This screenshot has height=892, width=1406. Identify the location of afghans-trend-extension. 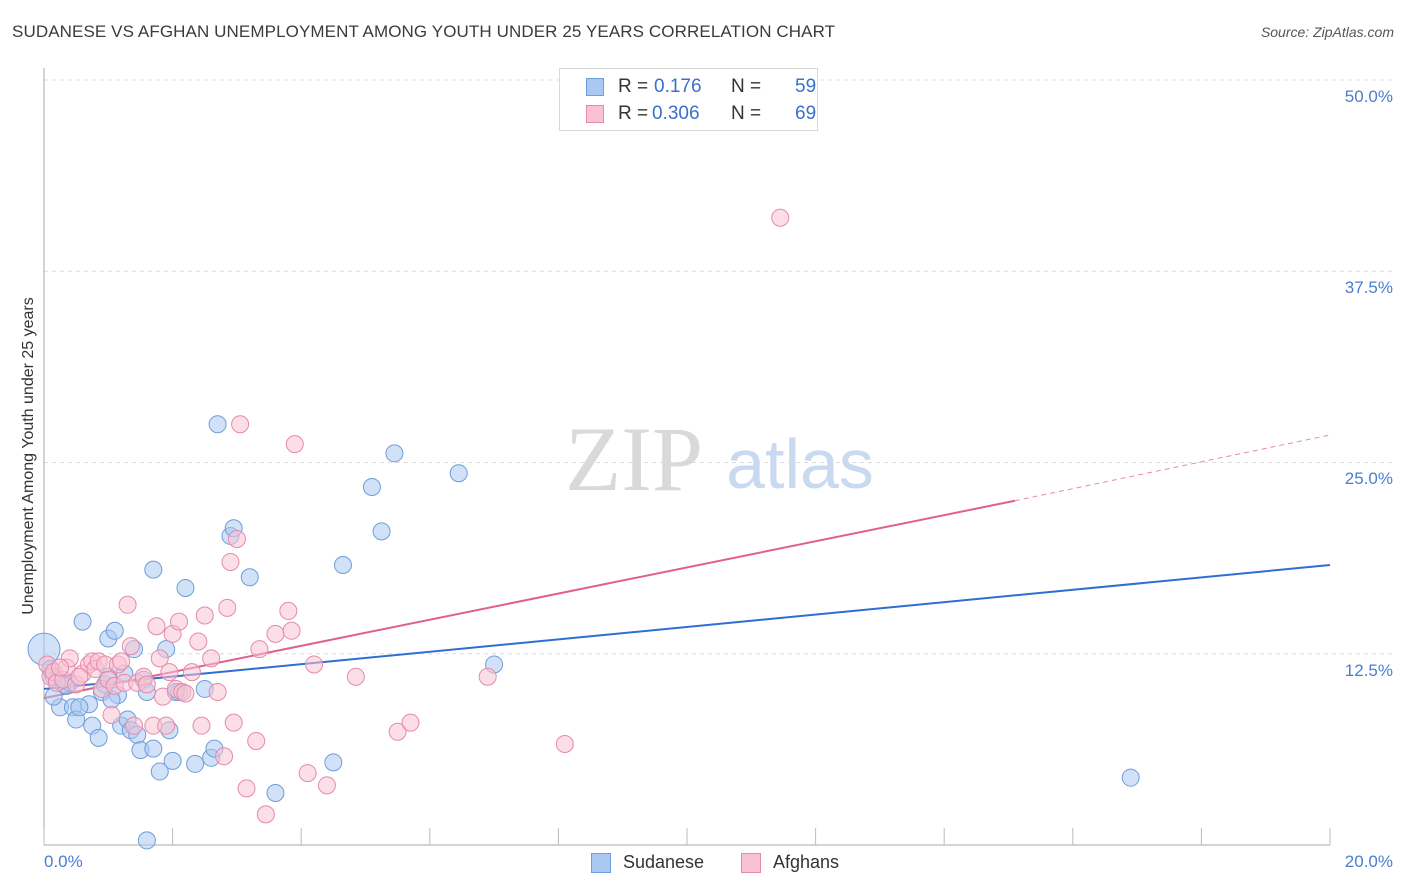
(1172, 468).